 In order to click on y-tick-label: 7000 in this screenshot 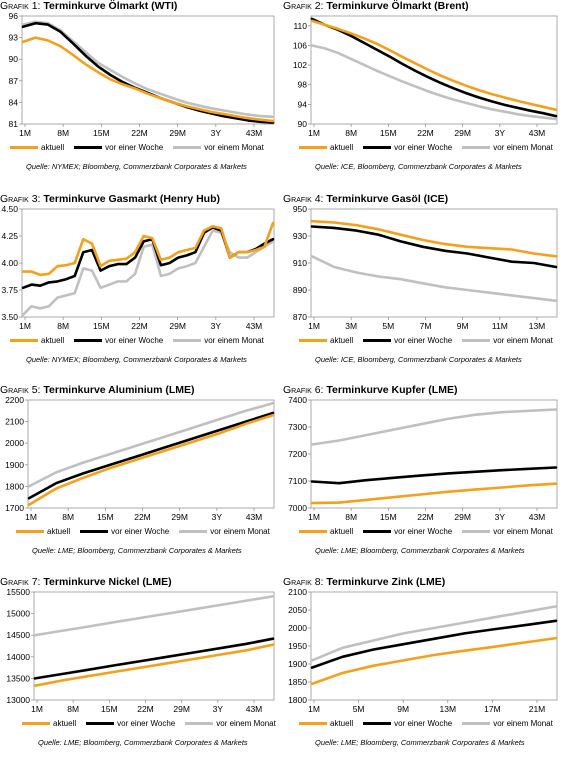, I will do `click(297, 508)`.